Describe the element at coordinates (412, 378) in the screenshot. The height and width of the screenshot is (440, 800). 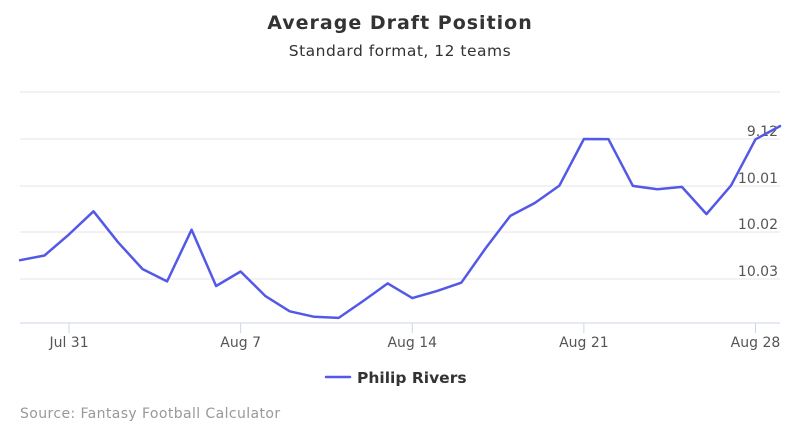
I see `legend-item-philip-rivers: Philip Rivers` at that location.